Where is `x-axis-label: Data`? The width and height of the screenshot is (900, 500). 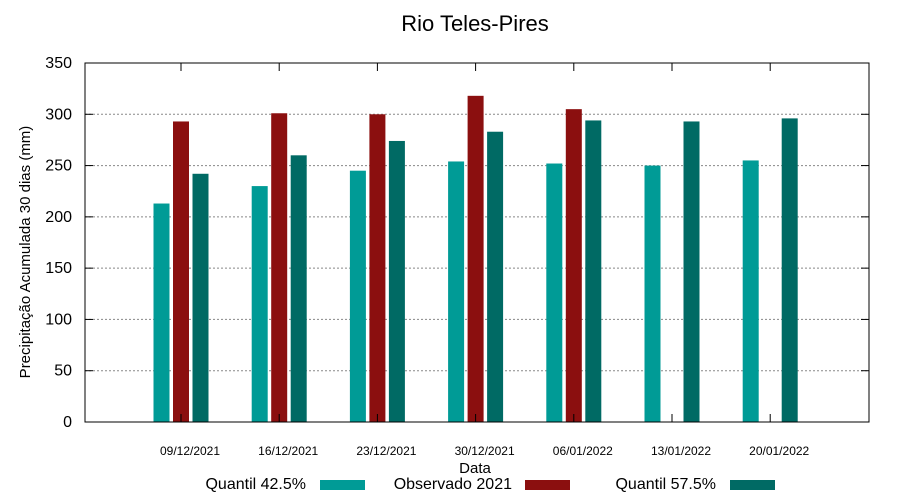 x-axis-label: Data is located at coordinates (475, 468).